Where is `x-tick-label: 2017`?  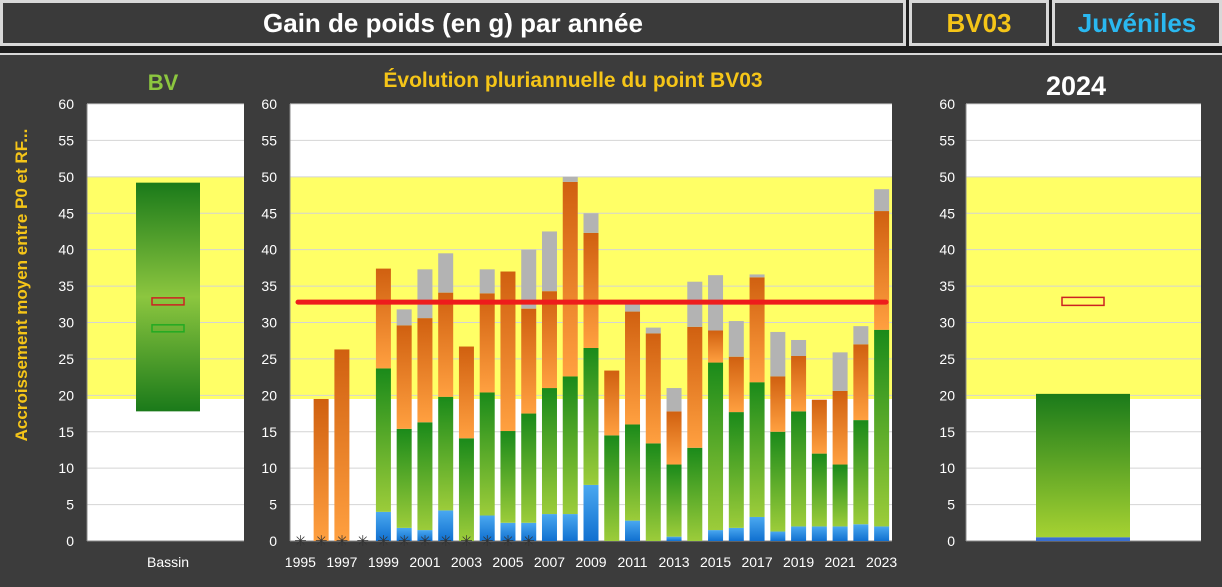 x-tick-label: 2017 is located at coordinates (756, 562).